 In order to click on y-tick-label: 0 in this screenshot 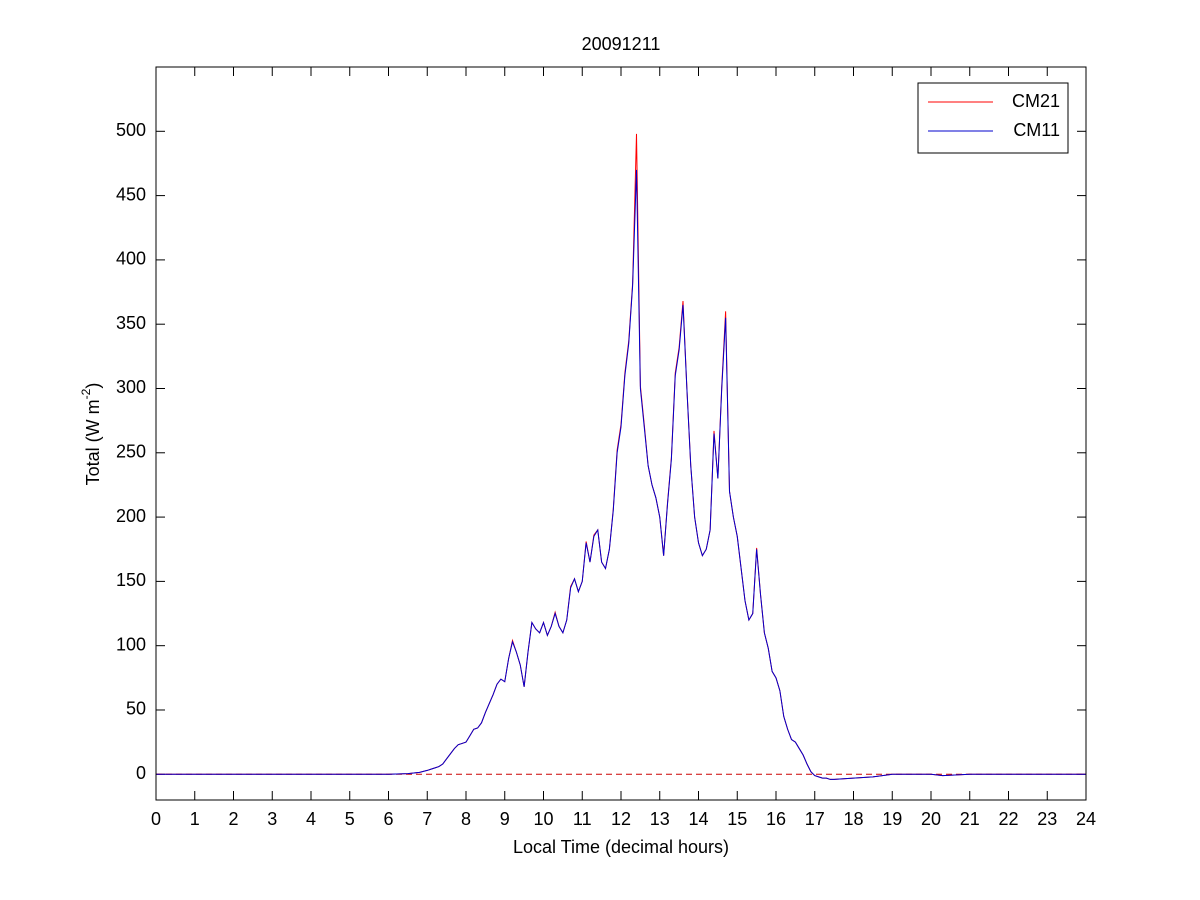, I will do `click(141, 773)`.